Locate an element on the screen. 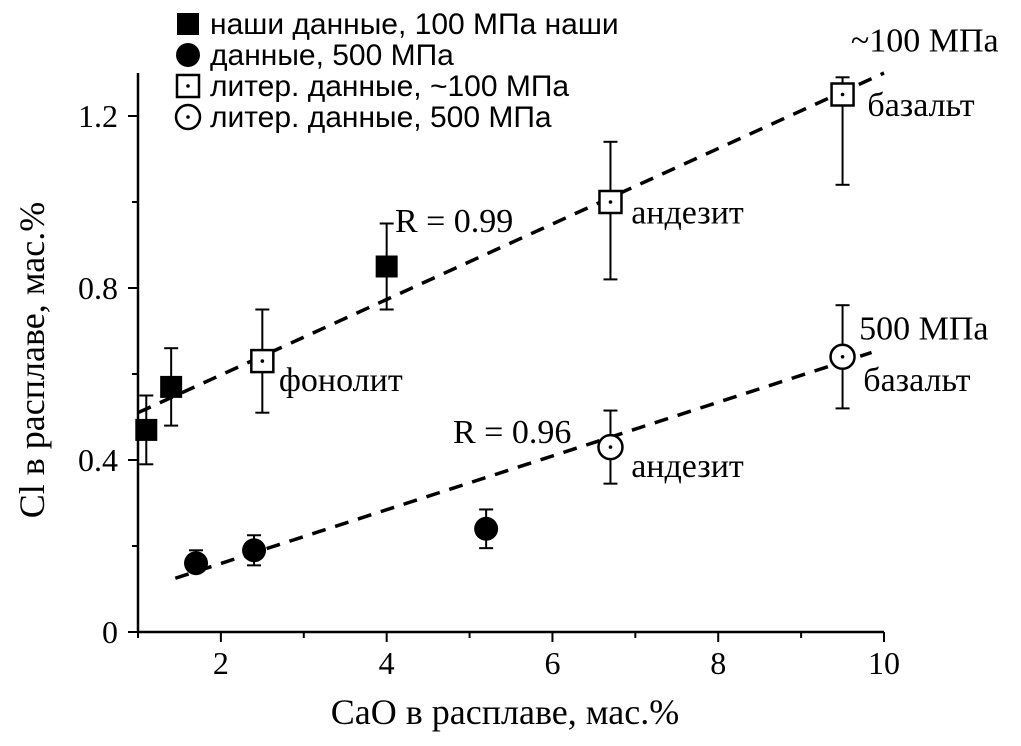 The height and width of the screenshot is (746, 1021). y-tick-label: 0.8 is located at coordinates (98, 288).